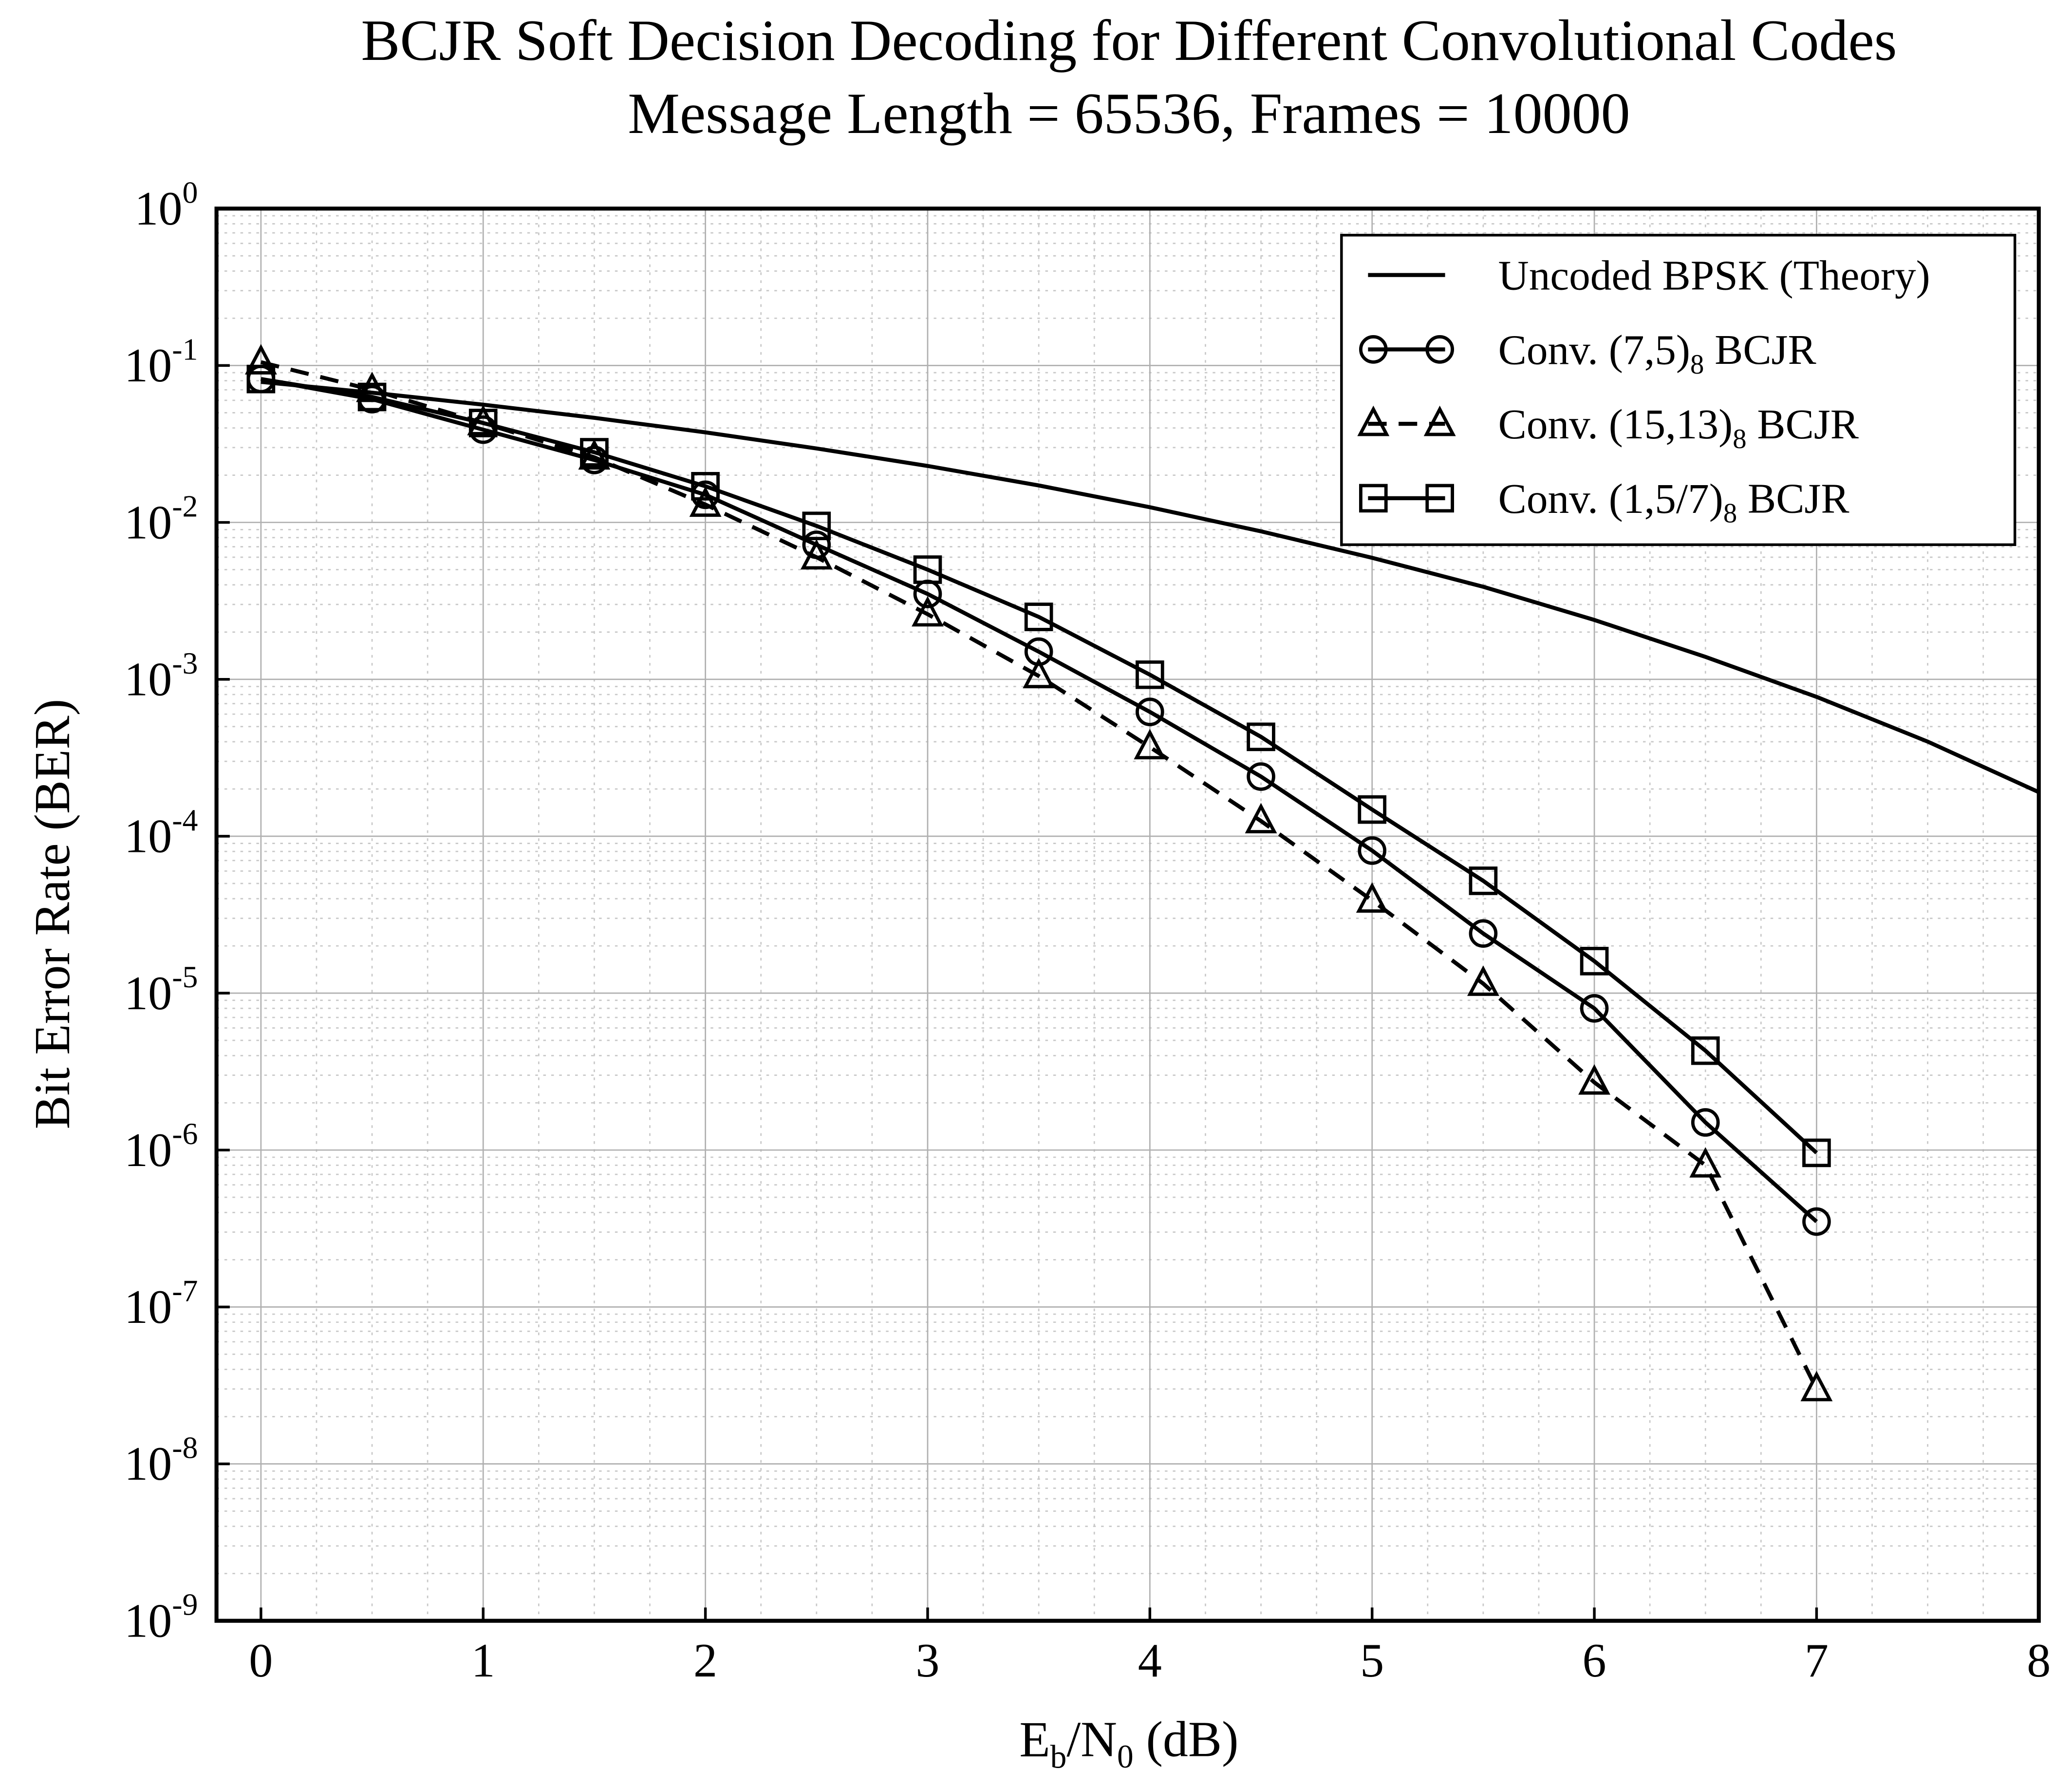  Describe the element at coordinates (927, 1661) in the screenshot. I see `x-tick-label: 3` at that location.